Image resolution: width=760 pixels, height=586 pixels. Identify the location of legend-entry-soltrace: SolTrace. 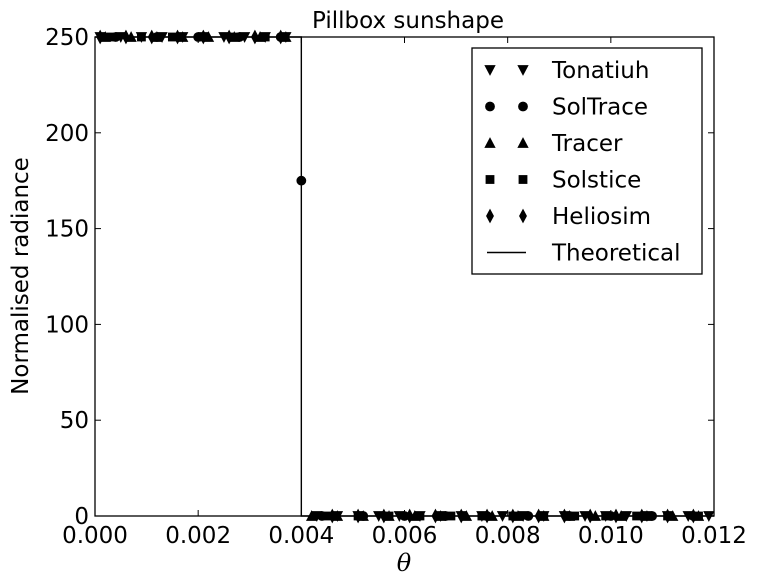
(566, 108).